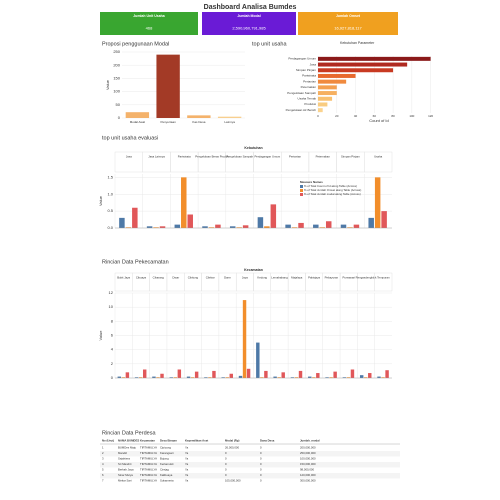 This screenshot has width=500, height=500. What do you see at coordinates (232, 448) in the screenshot?
I see `table-cell: 26,000,000` at bounding box center [232, 448].